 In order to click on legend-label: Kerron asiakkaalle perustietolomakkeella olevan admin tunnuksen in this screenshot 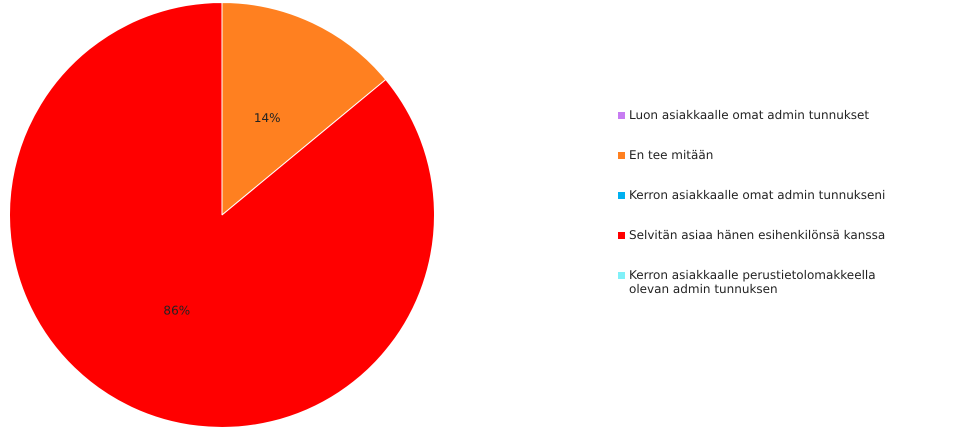, I will do `click(753, 282)`.